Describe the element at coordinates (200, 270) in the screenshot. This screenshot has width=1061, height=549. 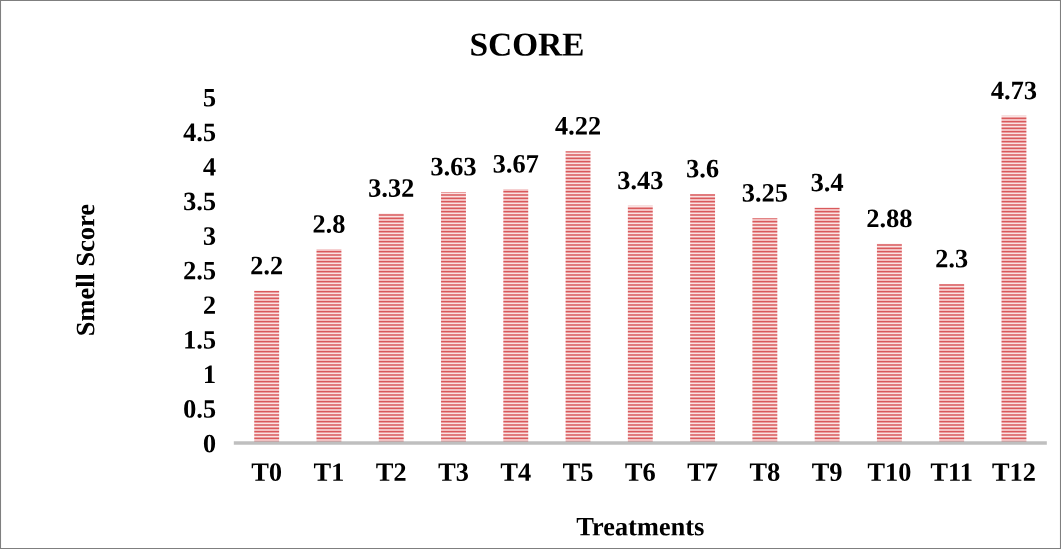
I see `y-tick-label: 2.5` at that location.